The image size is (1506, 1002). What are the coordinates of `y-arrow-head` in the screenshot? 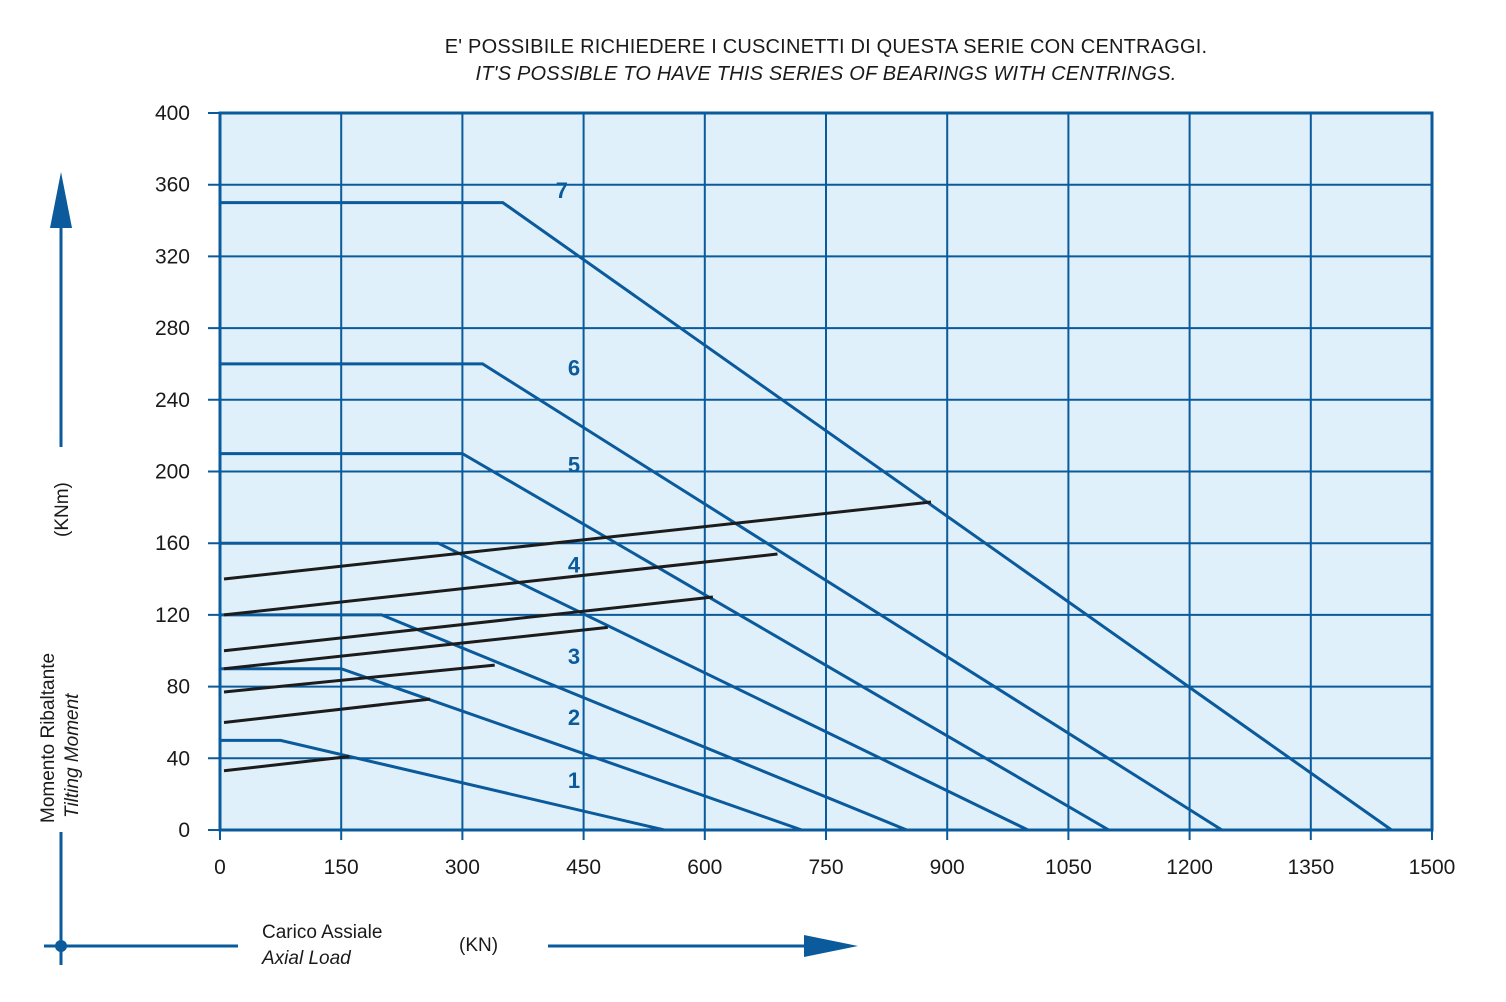 It's located at (61, 200).